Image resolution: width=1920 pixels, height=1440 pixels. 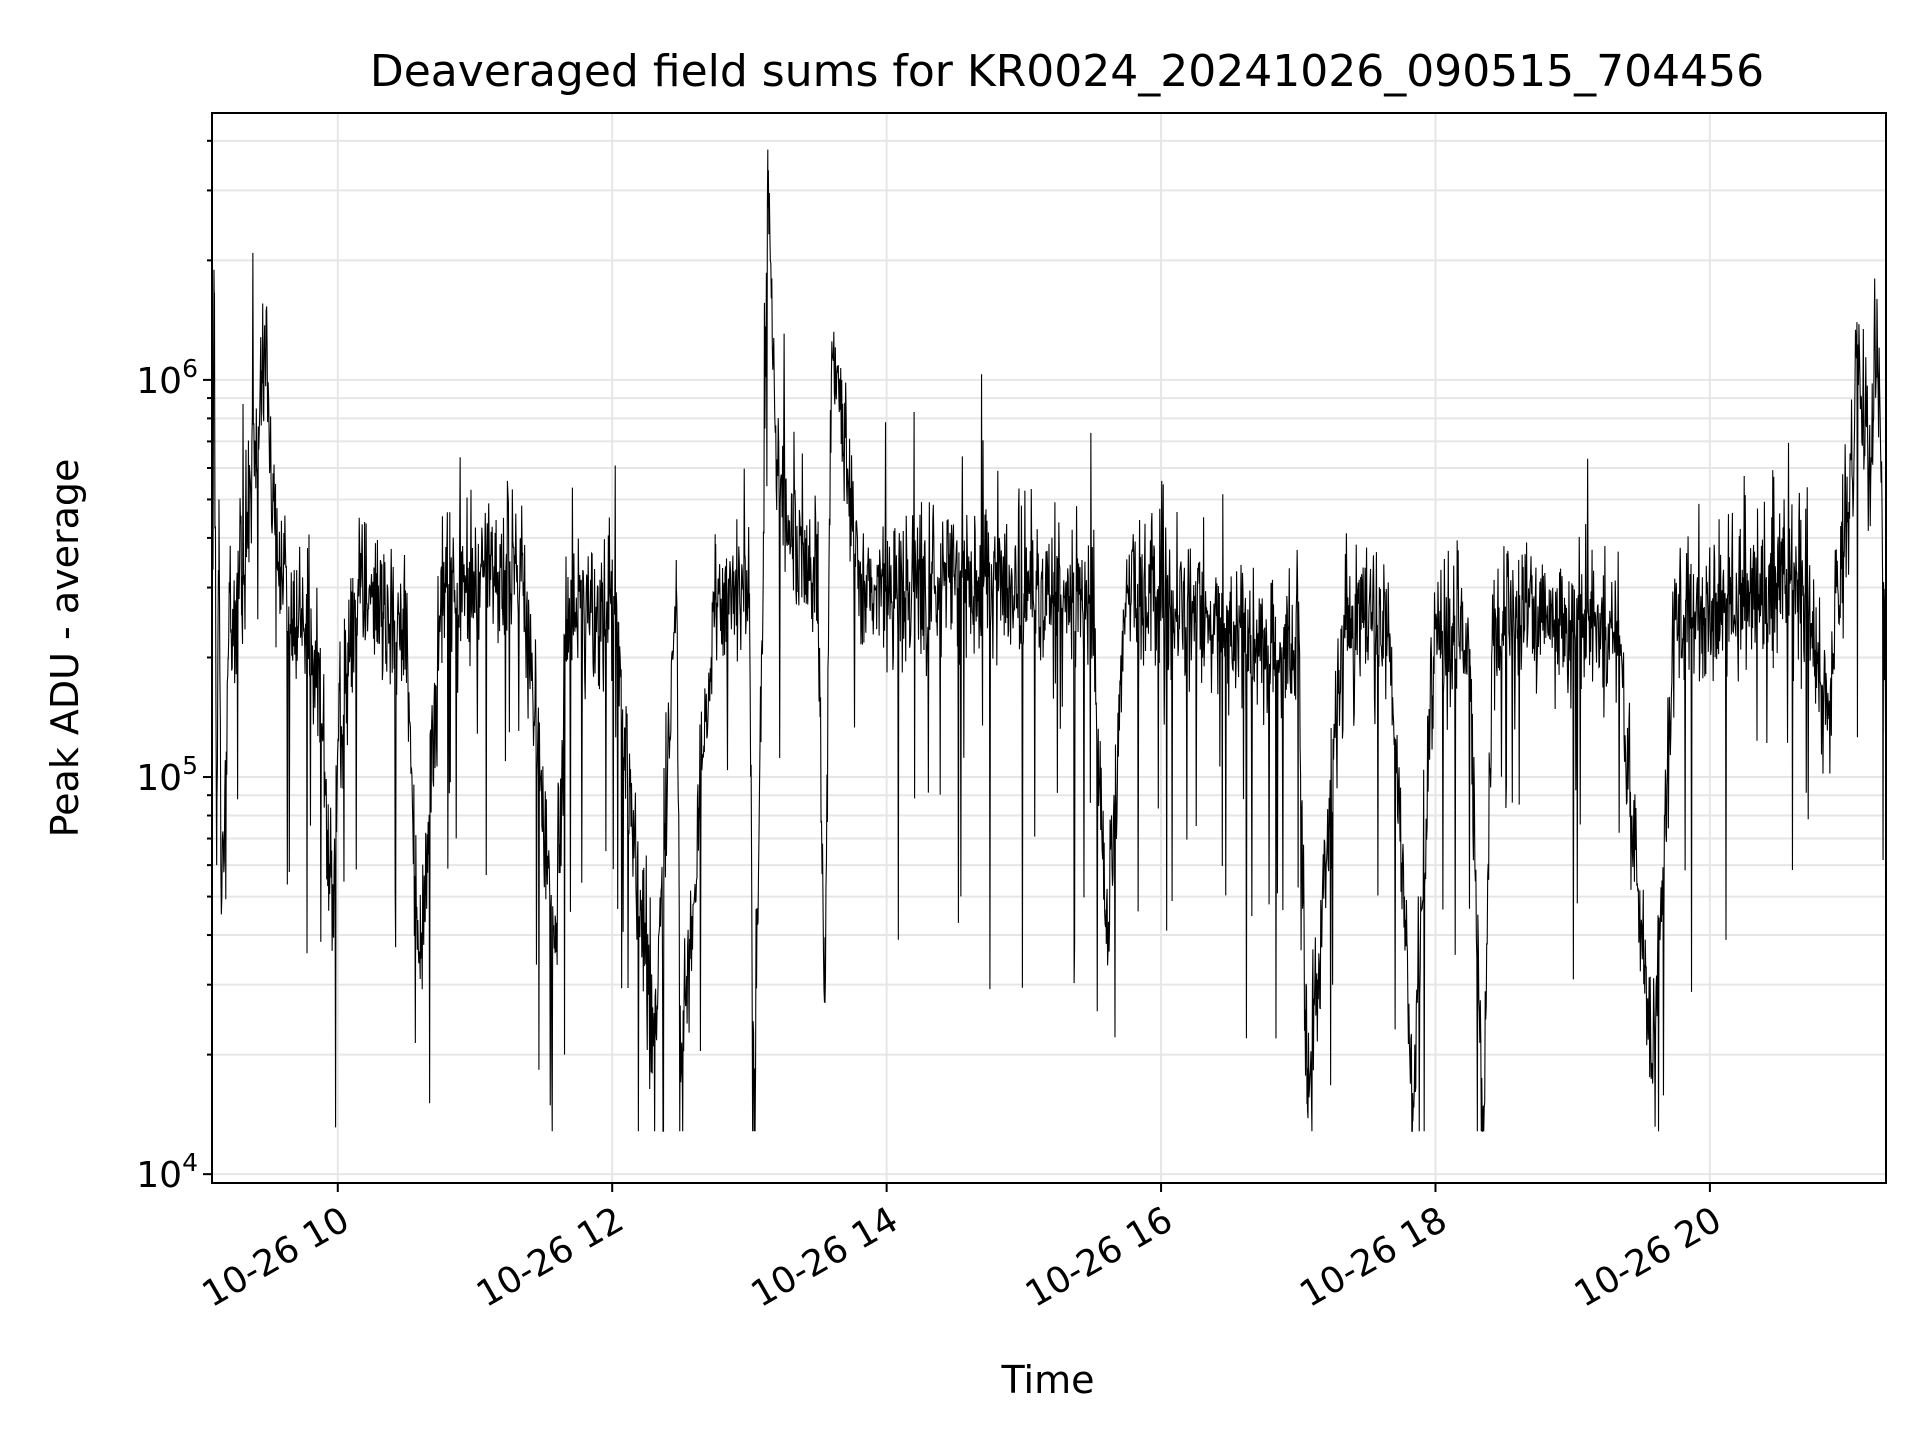 What do you see at coordinates (190, 765) in the screenshot?
I see `y-tick-exponent: 5` at bounding box center [190, 765].